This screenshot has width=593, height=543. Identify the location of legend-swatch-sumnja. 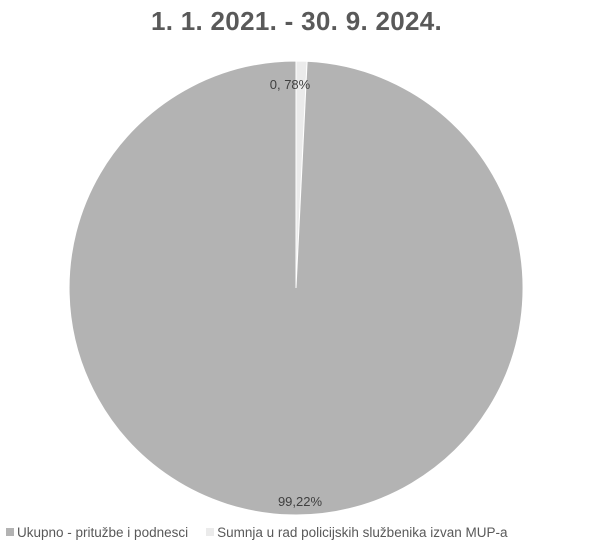
(210, 532).